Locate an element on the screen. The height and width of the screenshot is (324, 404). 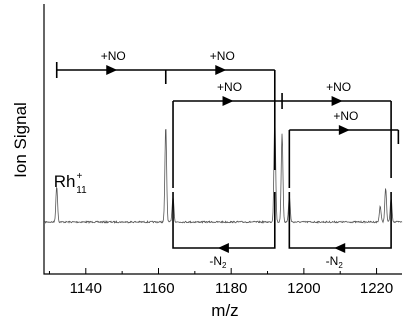
loss-link-1-line is located at coordinates (340, 220).